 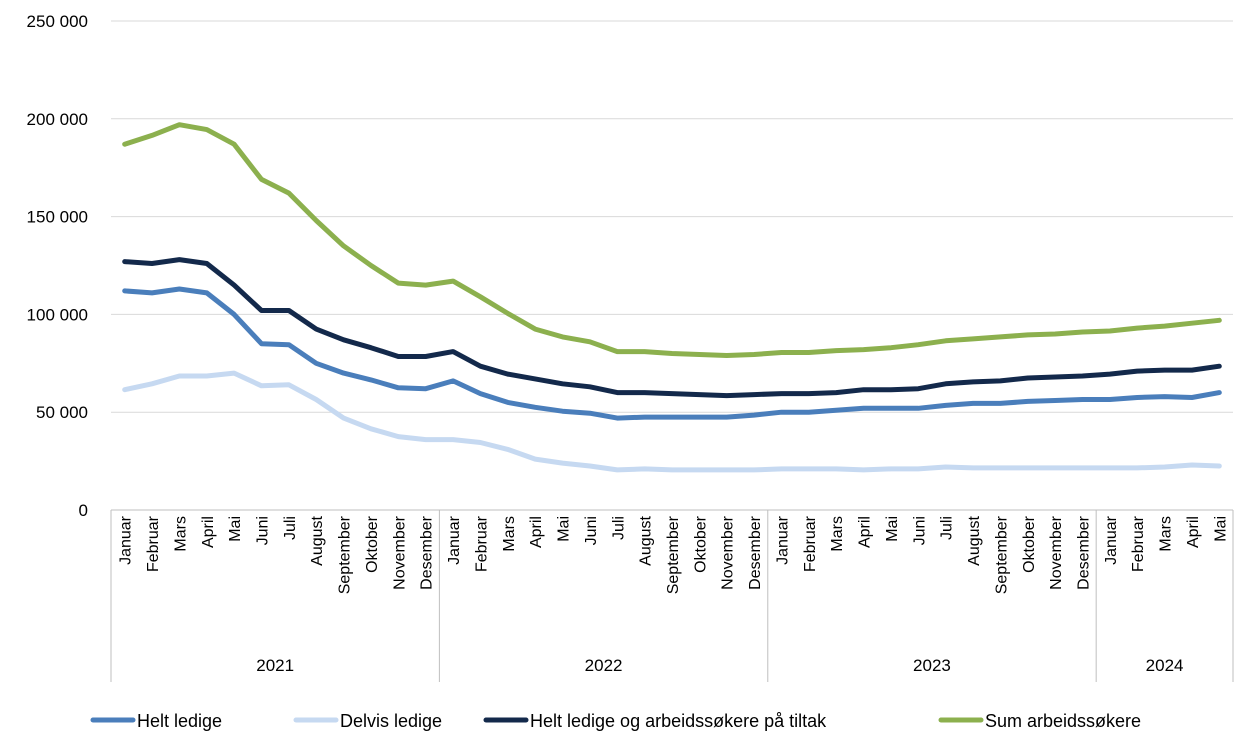 What do you see at coordinates (57, 21) in the screenshot?
I see `y-tick-label: 250 000` at bounding box center [57, 21].